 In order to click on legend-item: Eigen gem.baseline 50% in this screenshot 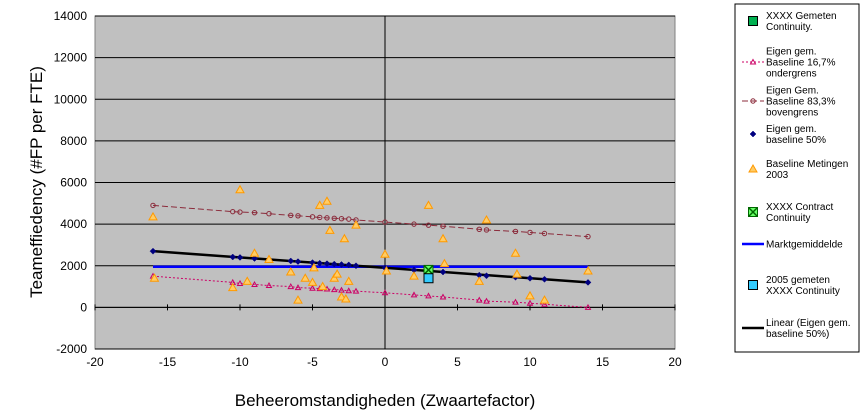, I will do `click(787, 135)`.